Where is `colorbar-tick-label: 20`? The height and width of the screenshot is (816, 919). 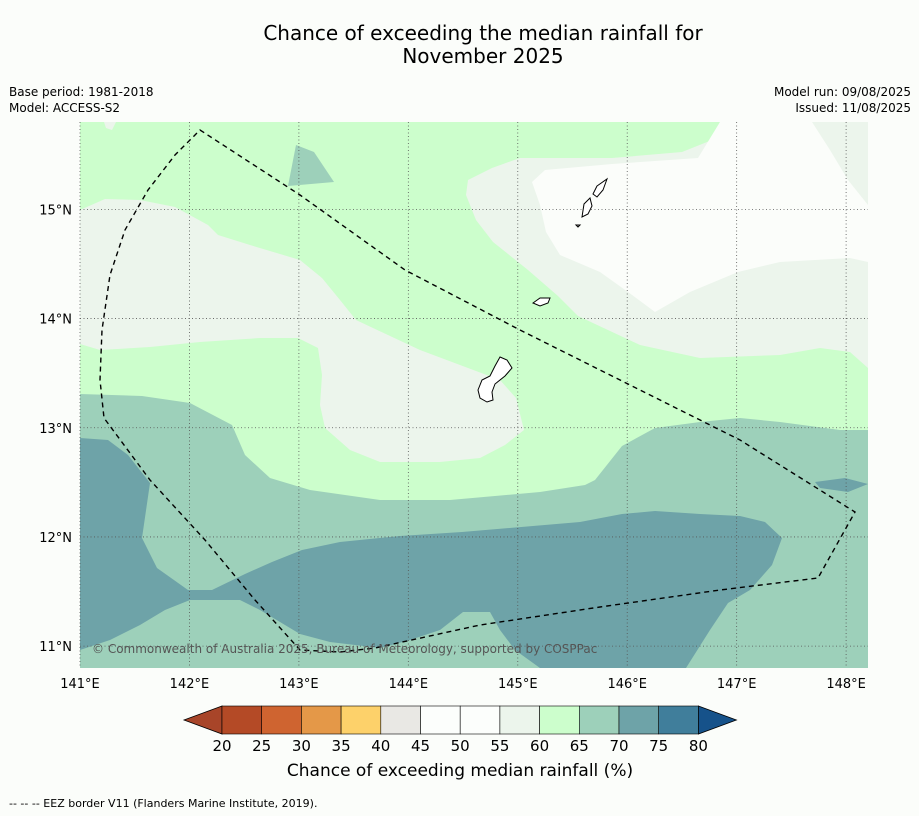
colorbar-tick-label: 20 is located at coordinates (221, 746).